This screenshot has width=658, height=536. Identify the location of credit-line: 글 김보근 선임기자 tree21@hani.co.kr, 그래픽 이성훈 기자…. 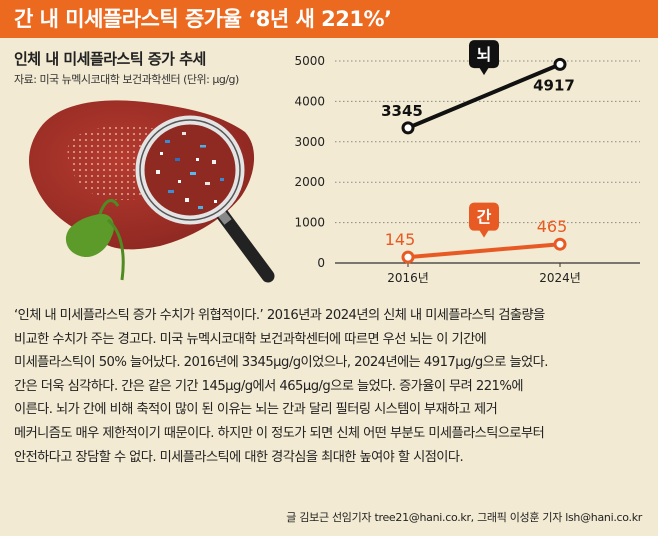
(464, 517).